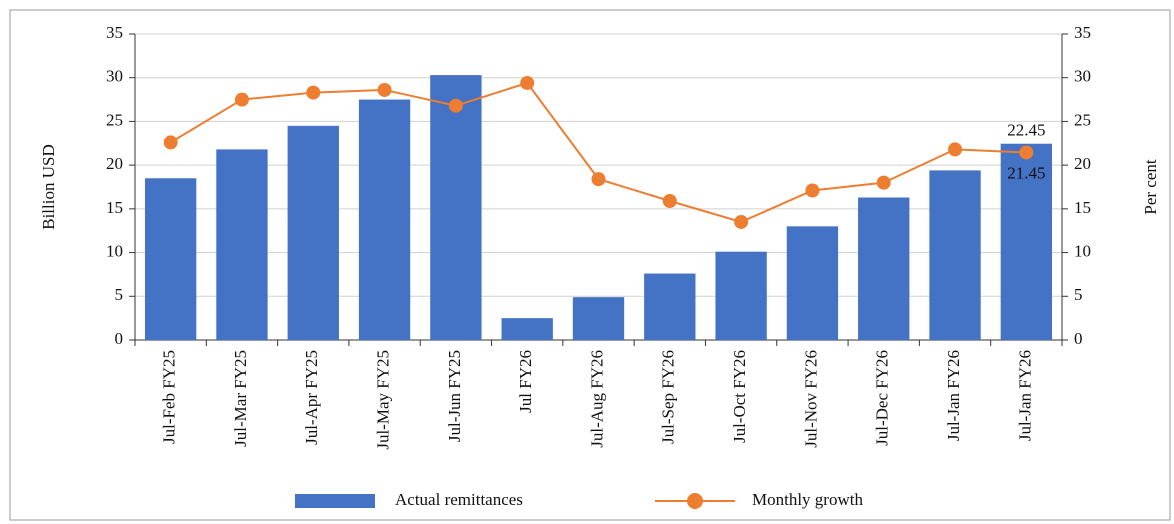  I want to click on x-tick-label: Jul-Oct FY26, so click(739, 396).